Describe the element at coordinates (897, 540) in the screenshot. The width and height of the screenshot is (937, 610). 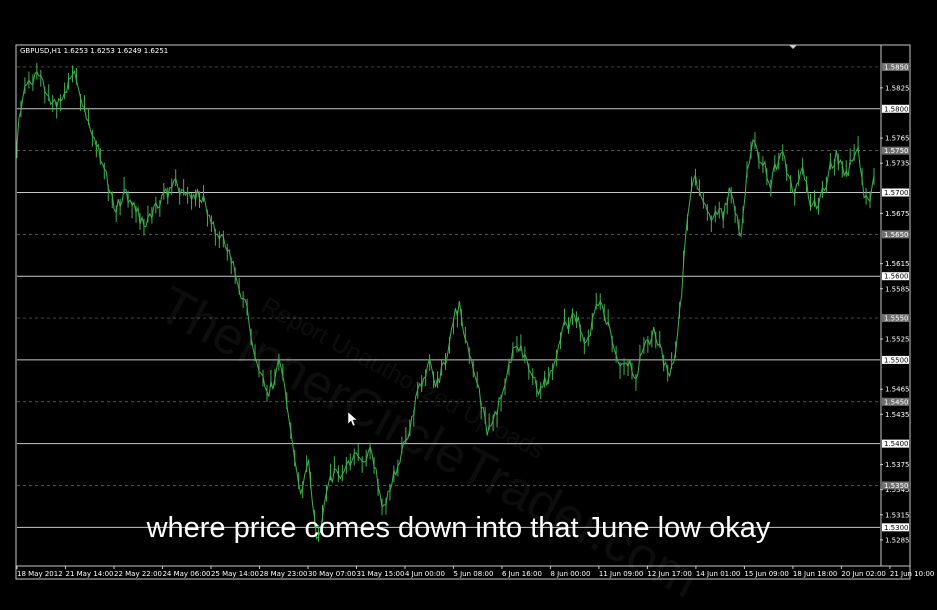
I see `y-tick-label: 1.5285` at that location.